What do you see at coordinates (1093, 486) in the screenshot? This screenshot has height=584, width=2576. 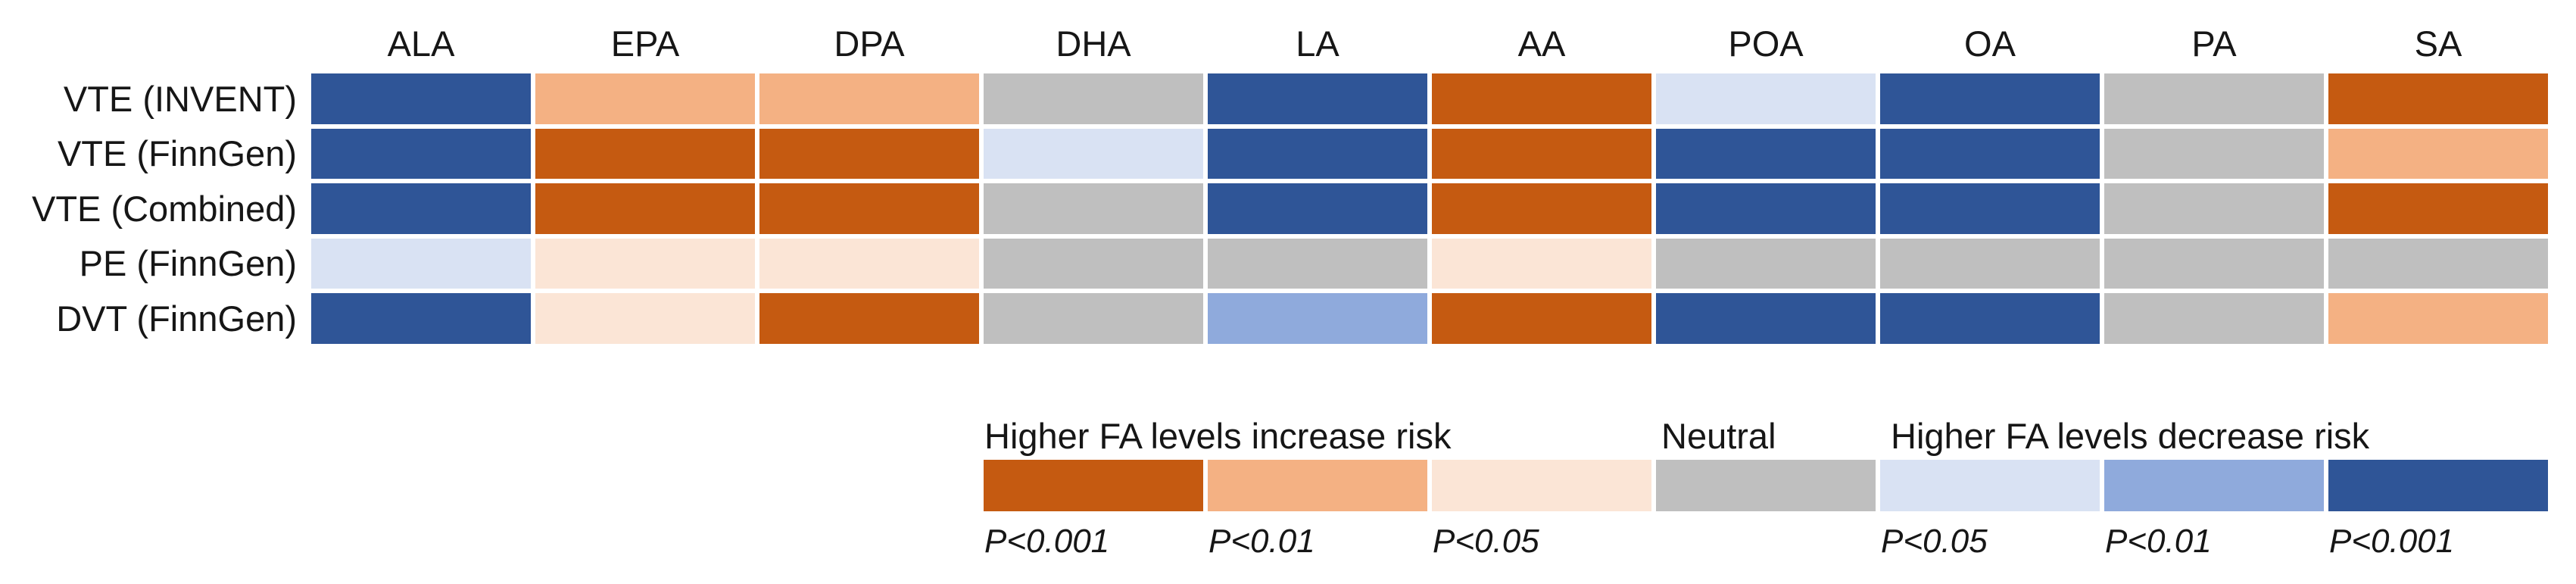 I see `legend-swatch-increase_p001` at bounding box center [1093, 486].